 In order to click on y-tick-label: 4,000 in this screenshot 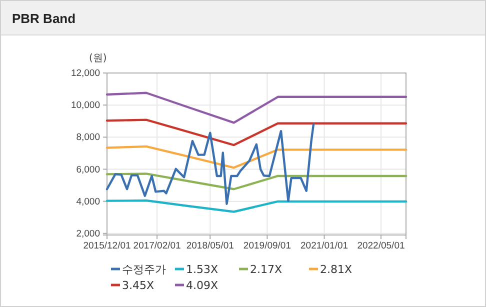, I will do `click(88, 202)`.